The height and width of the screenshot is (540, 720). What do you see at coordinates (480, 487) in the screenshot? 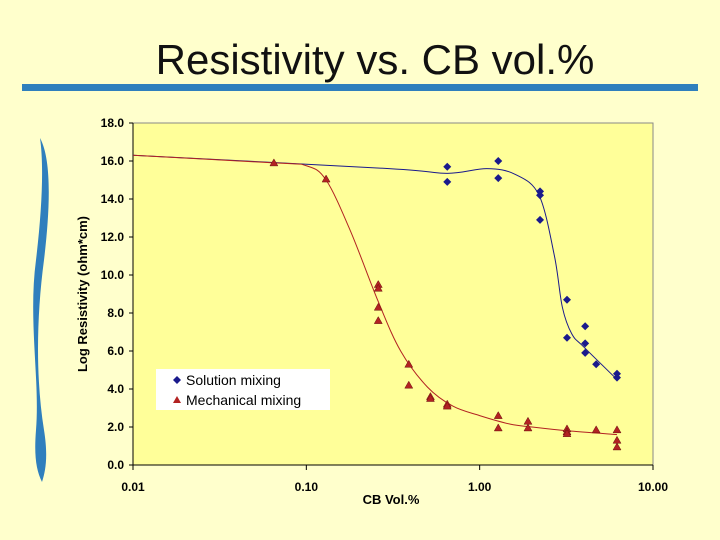
I see `x-tick-label: 1.00` at bounding box center [480, 487].